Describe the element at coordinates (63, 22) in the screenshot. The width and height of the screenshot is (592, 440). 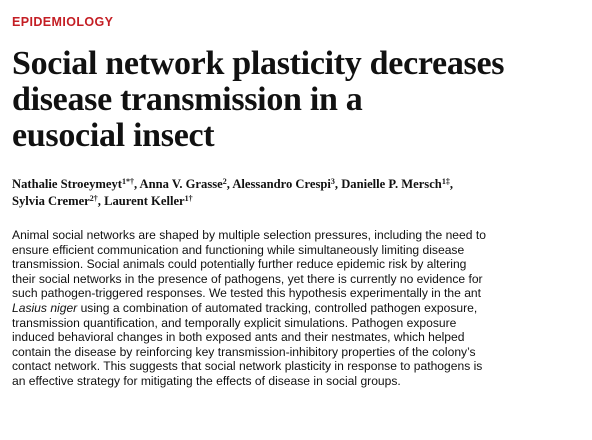
I see `section-label: EPIDEMIOLOGY` at that location.